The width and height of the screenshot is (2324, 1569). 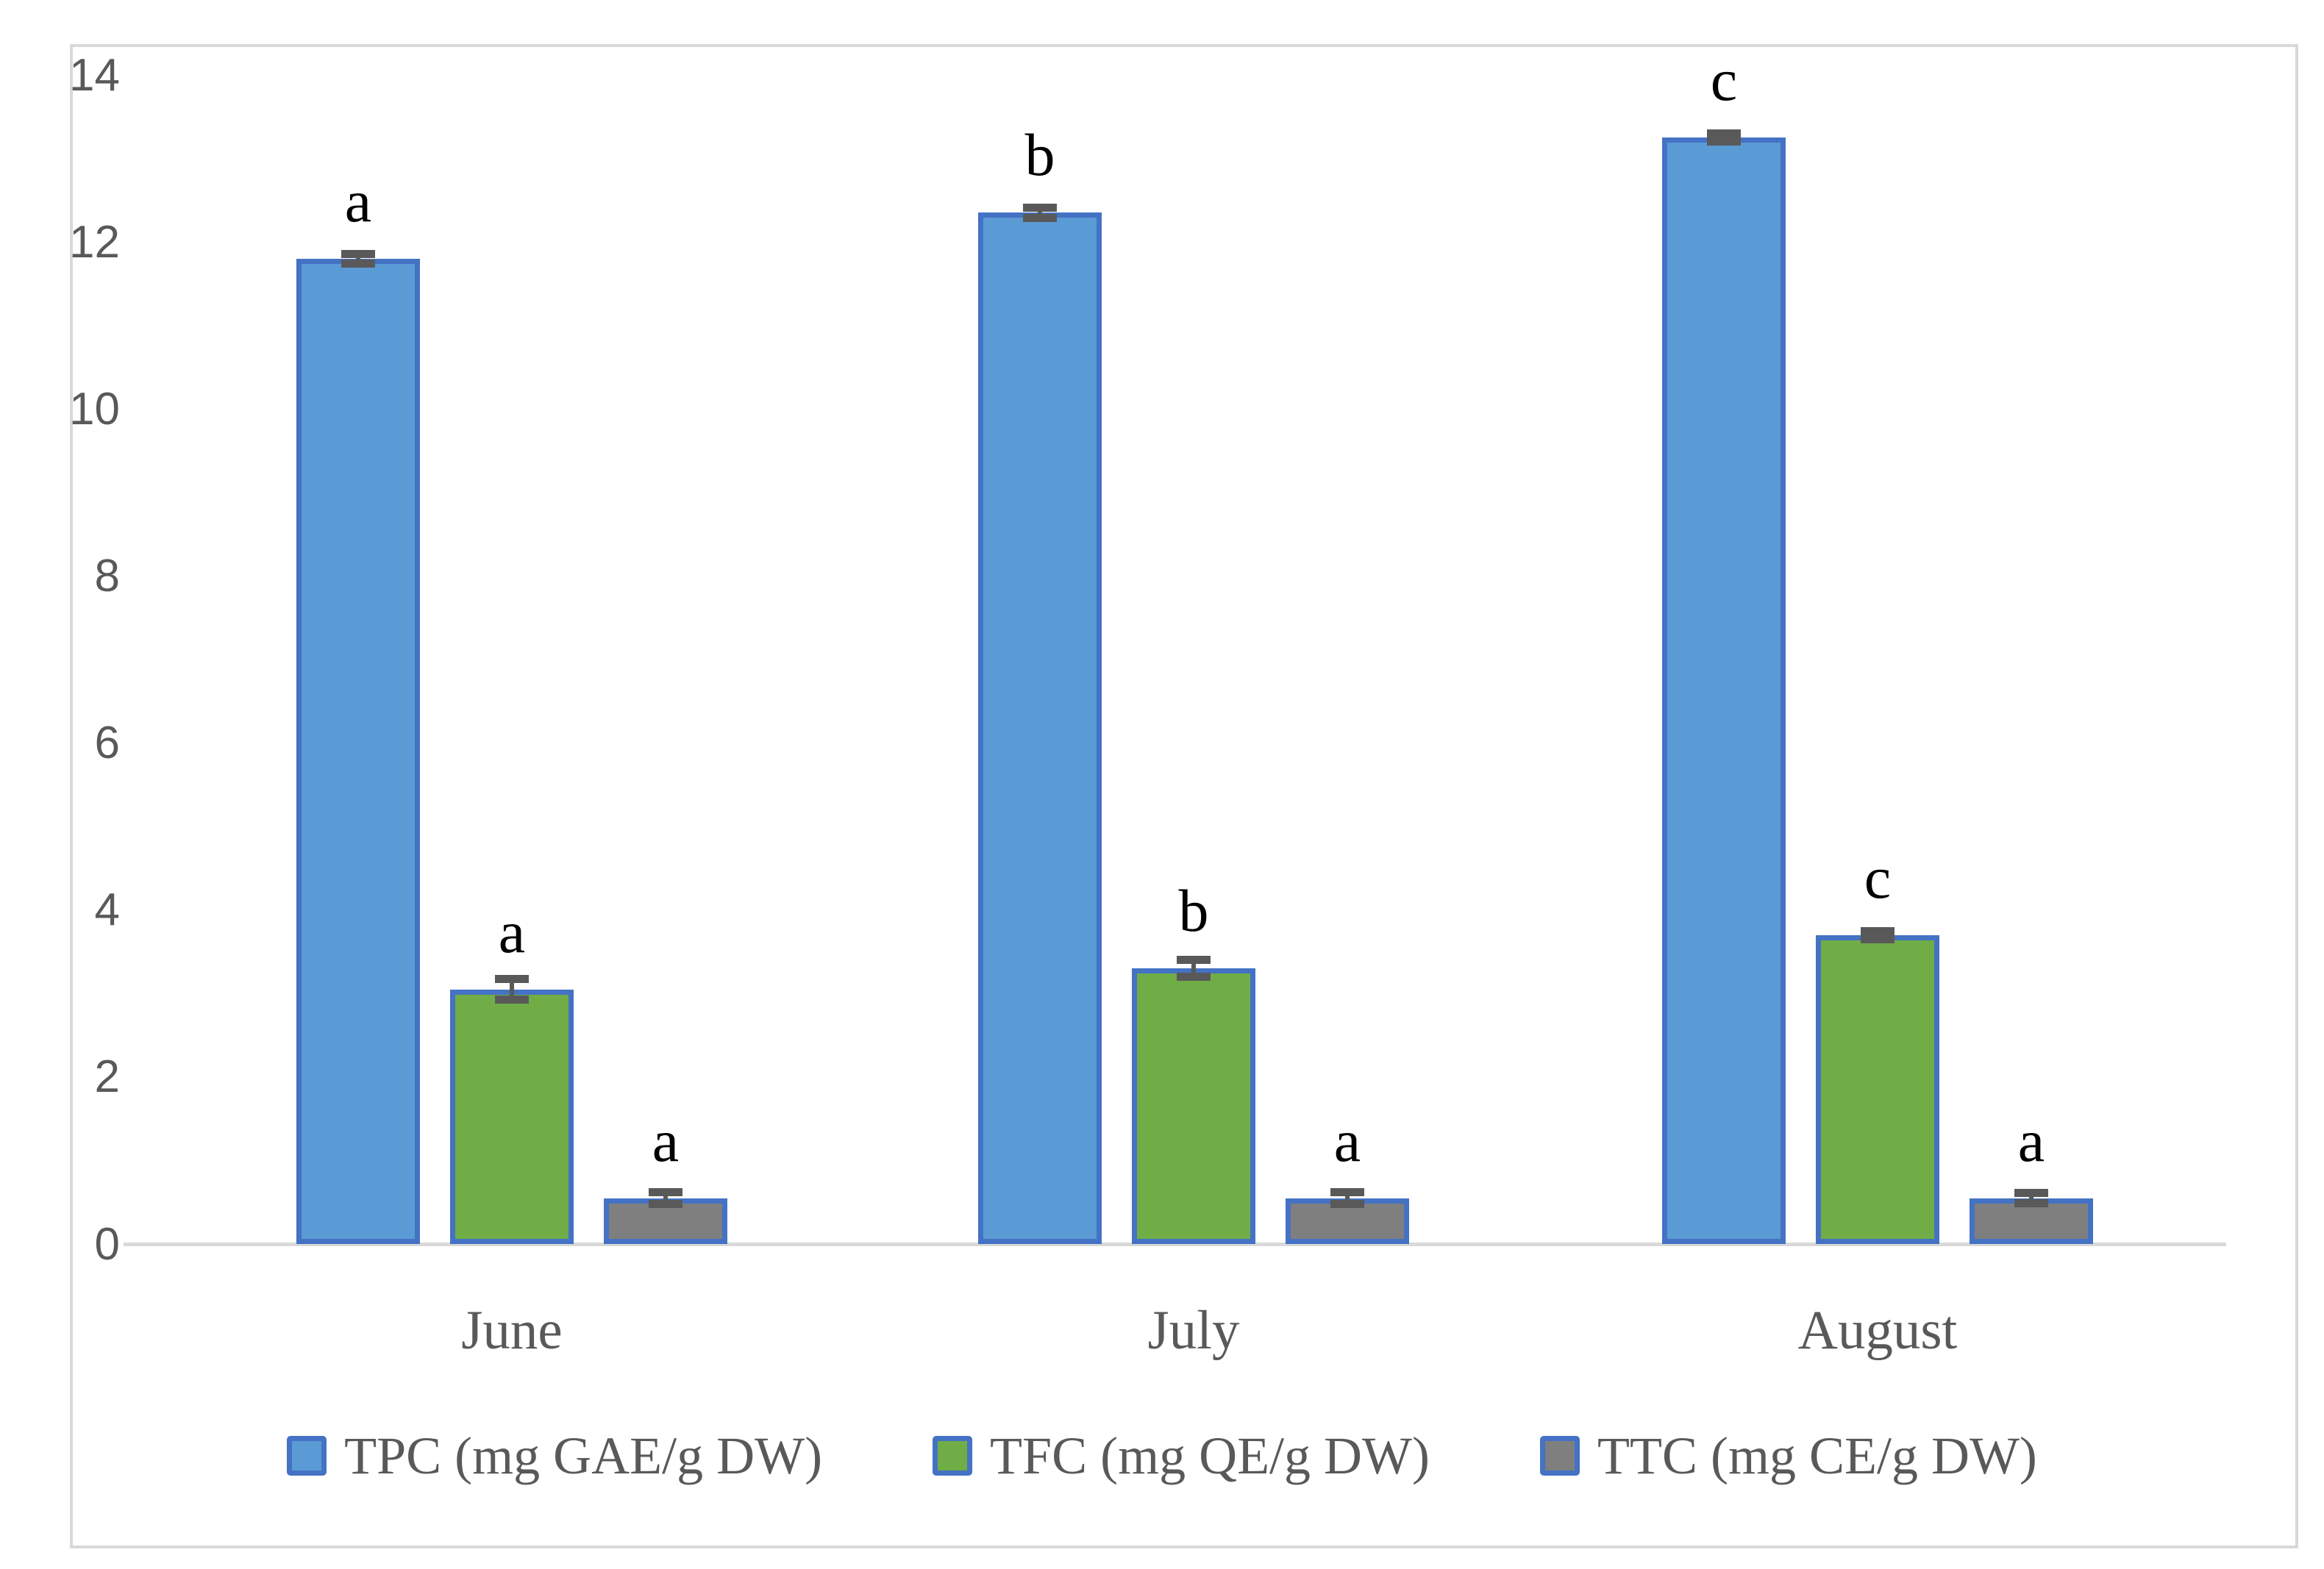 What do you see at coordinates (512, 1116) in the screenshot?
I see `bar-TFC-June` at bounding box center [512, 1116].